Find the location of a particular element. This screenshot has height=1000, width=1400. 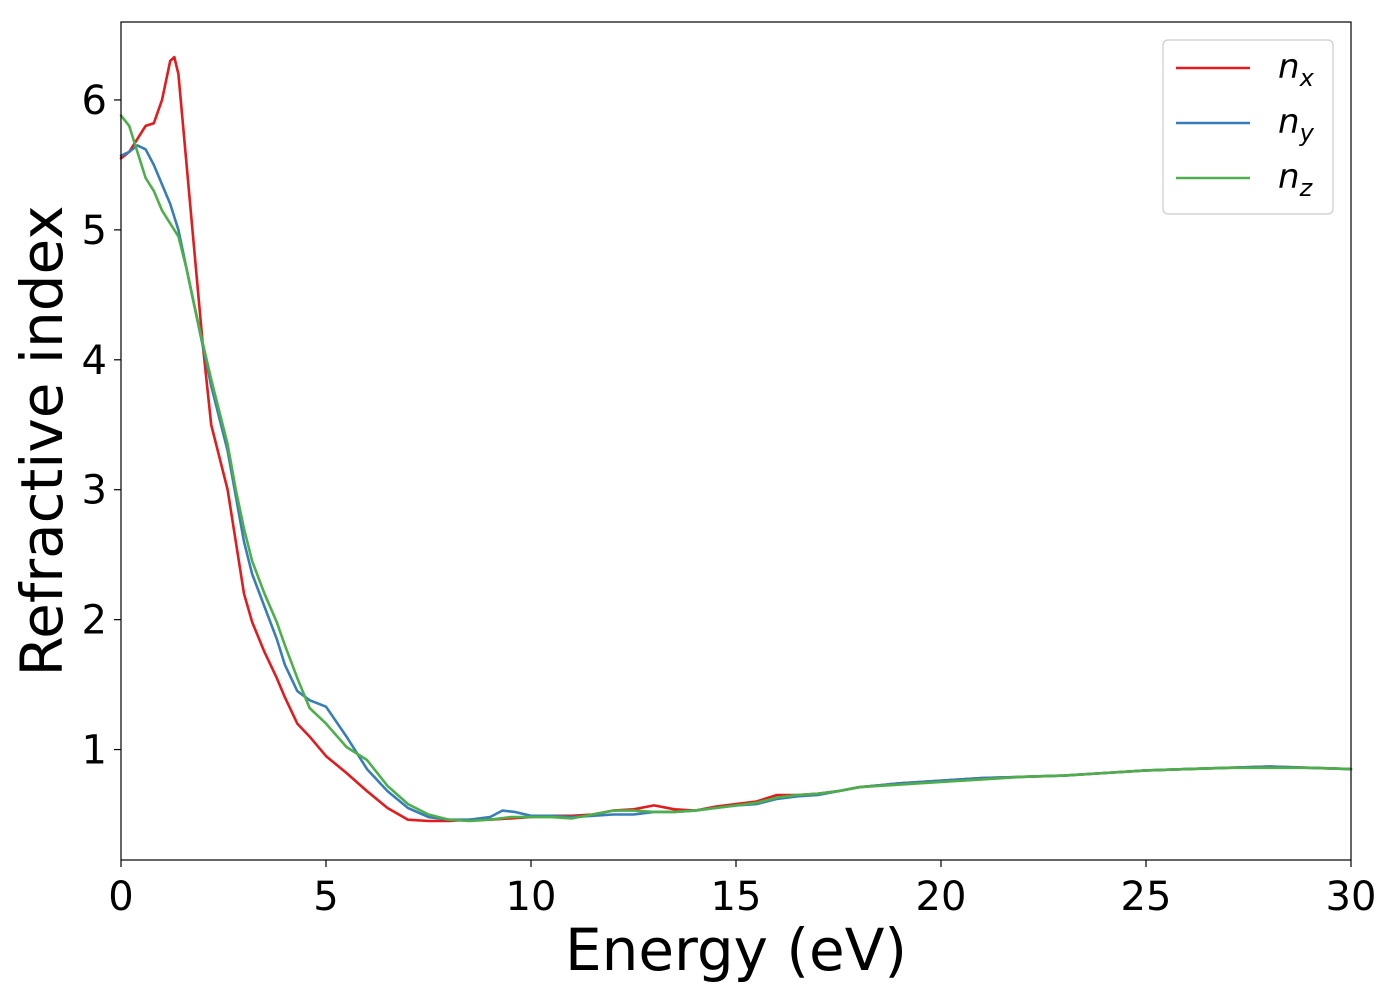

x-tick-label: 30 is located at coordinates (1351, 897).